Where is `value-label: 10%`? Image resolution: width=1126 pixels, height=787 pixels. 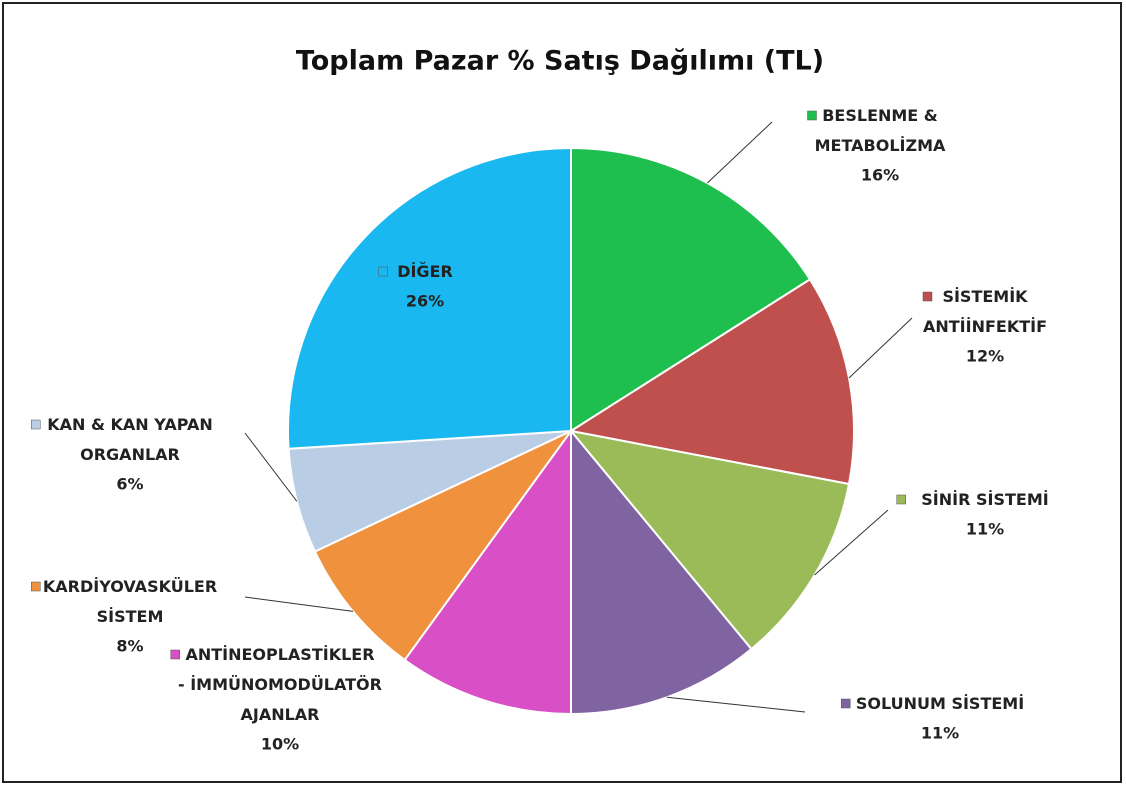 value-label: 10% is located at coordinates (280, 744).